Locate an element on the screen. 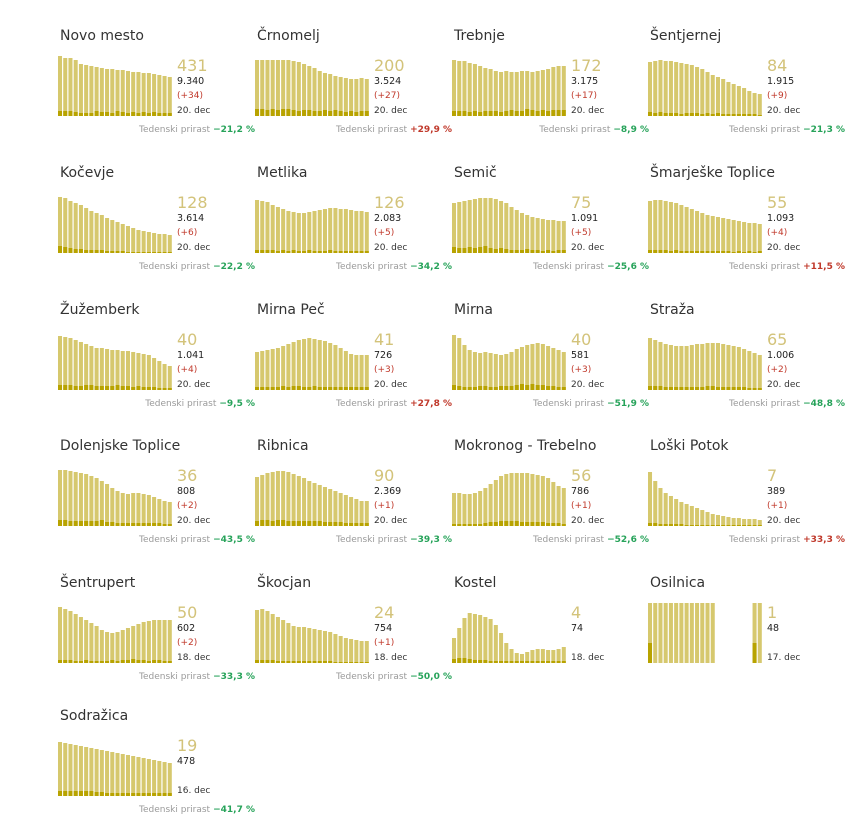 The height and width of the screenshot is (838, 849). weekly-growth-value: +33,3 % is located at coordinates (824, 540).